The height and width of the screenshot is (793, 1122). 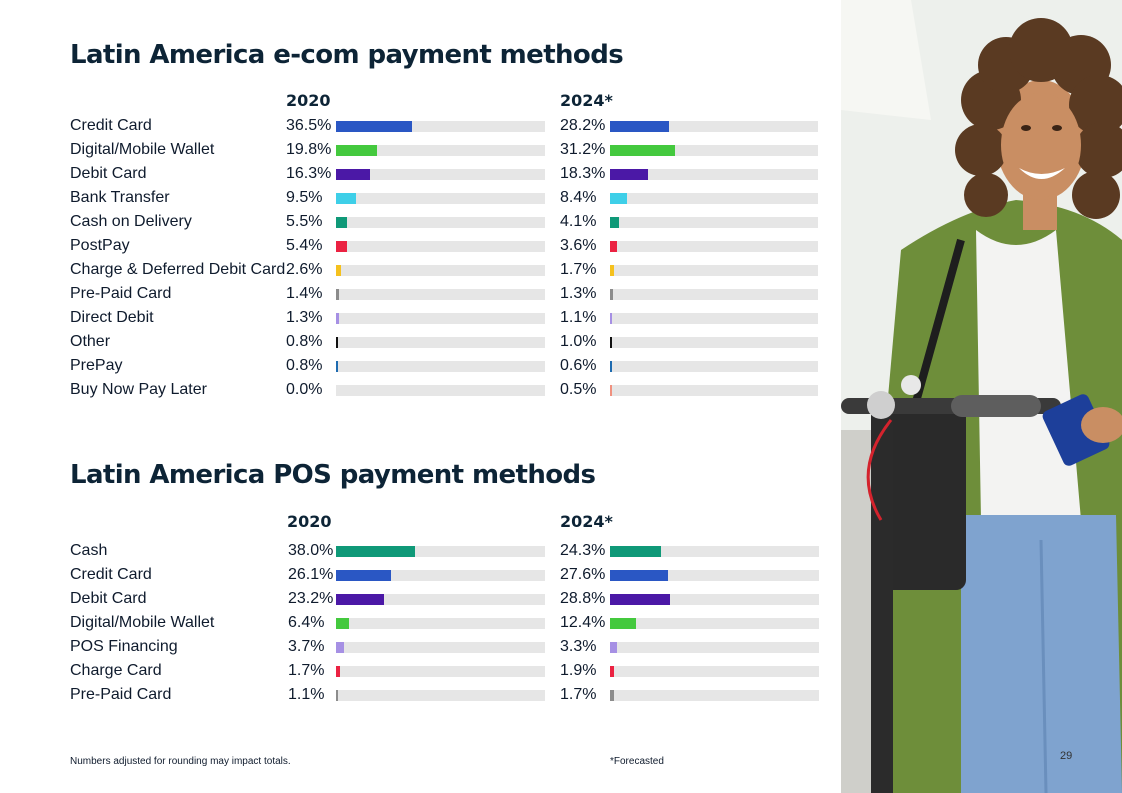 I want to click on pos-value-label: 1.7%, so click(x=306, y=670).